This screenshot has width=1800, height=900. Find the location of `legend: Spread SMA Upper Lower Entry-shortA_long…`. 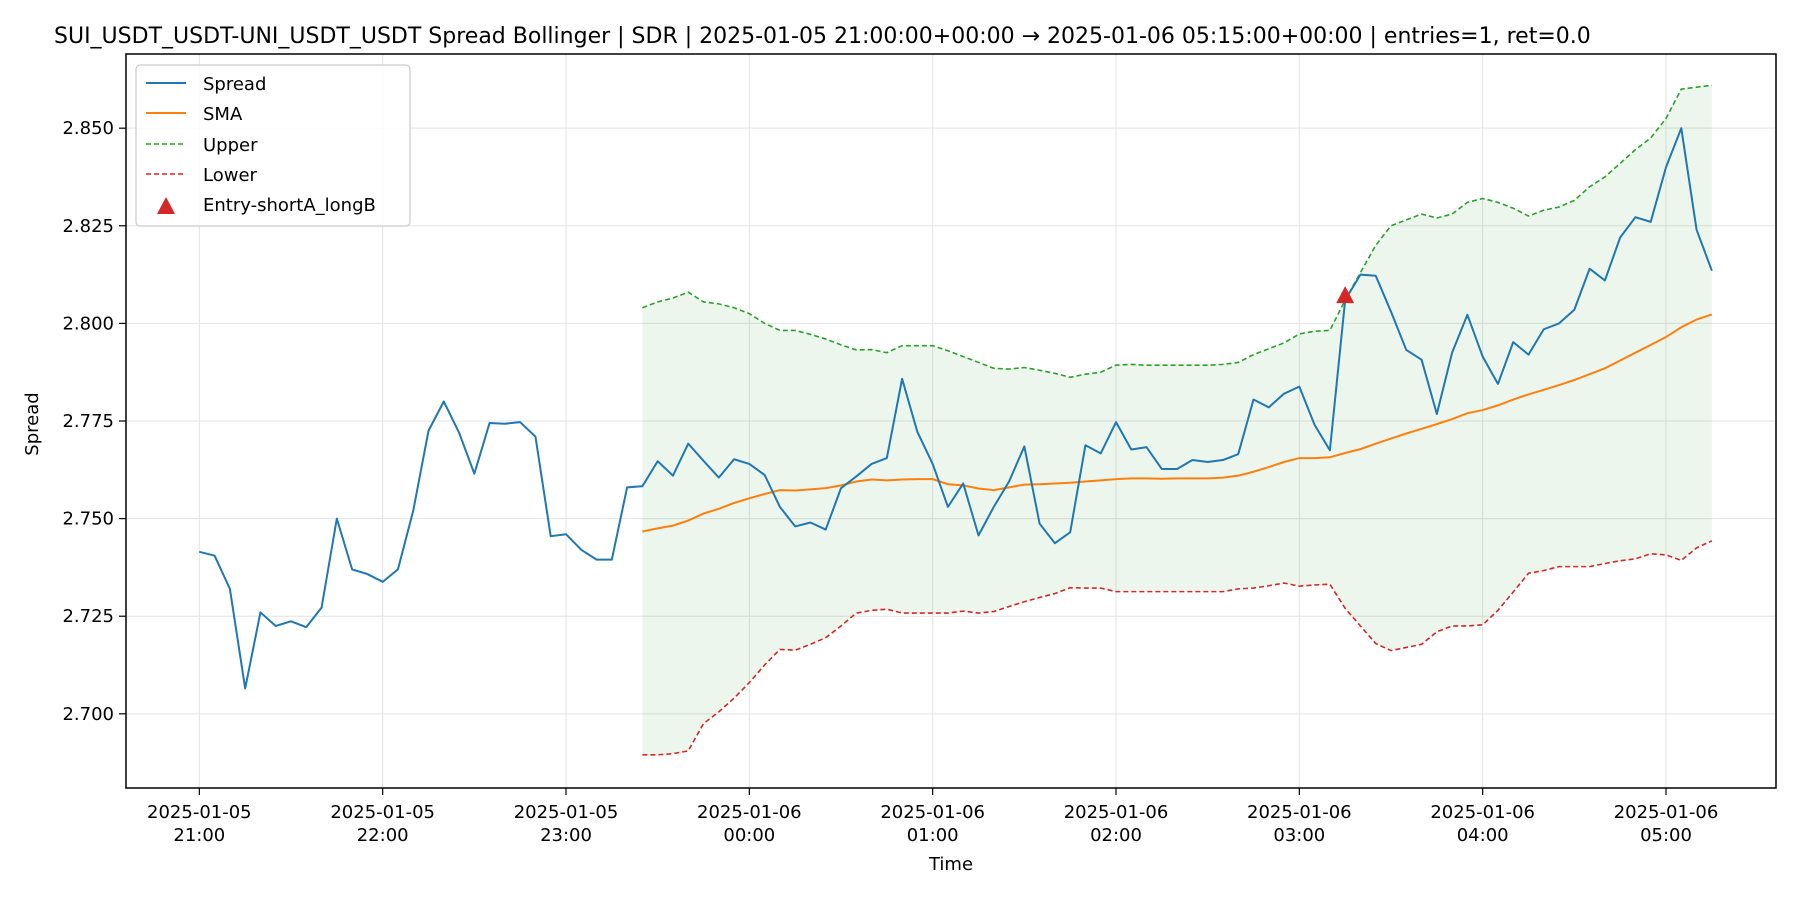

legend: Spread SMA Upper Lower Entry-shortA_long… is located at coordinates (273, 145).